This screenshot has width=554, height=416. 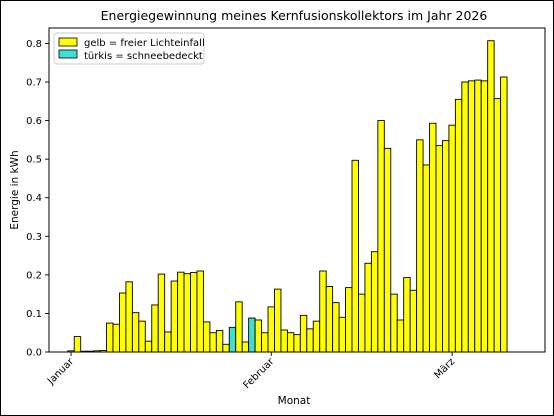 I want to click on y-tick-label: 0.5, so click(x=34, y=160).